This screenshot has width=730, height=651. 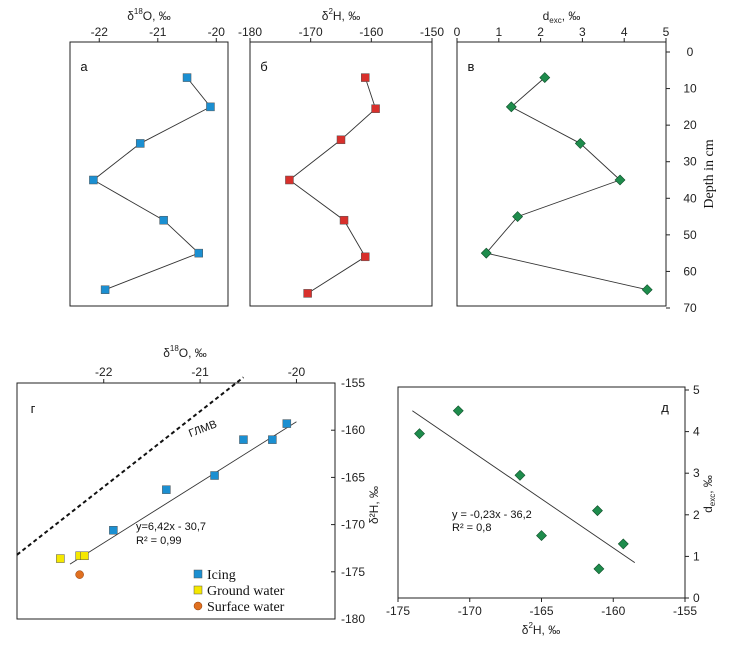 What do you see at coordinates (246, 591) in the screenshot?
I see `legend-label: Ground water` at bounding box center [246, 591].